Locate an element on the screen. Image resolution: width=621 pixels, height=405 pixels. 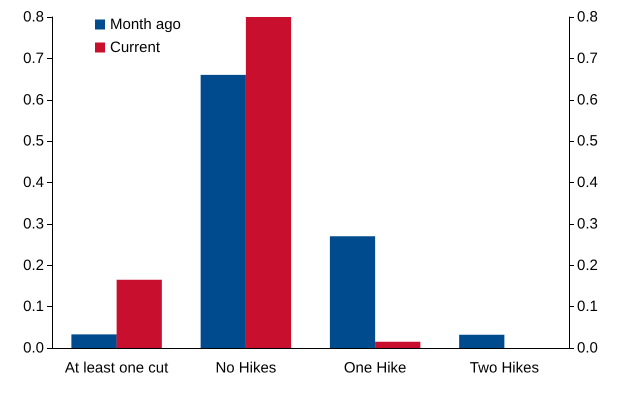
y2-tick-label: 0.1 is located at coordinates (587, 307).